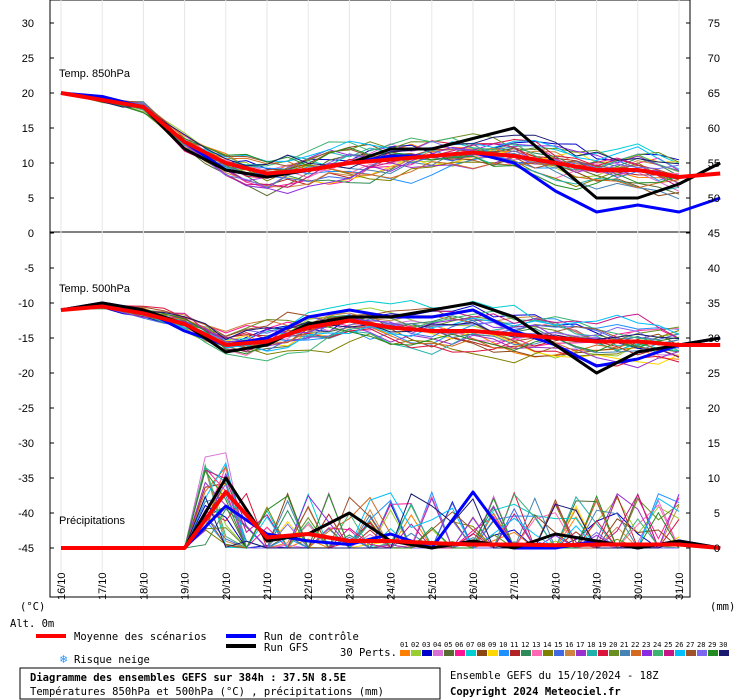  I want to click on x-tick-label: 26/10, so click(474, 586).